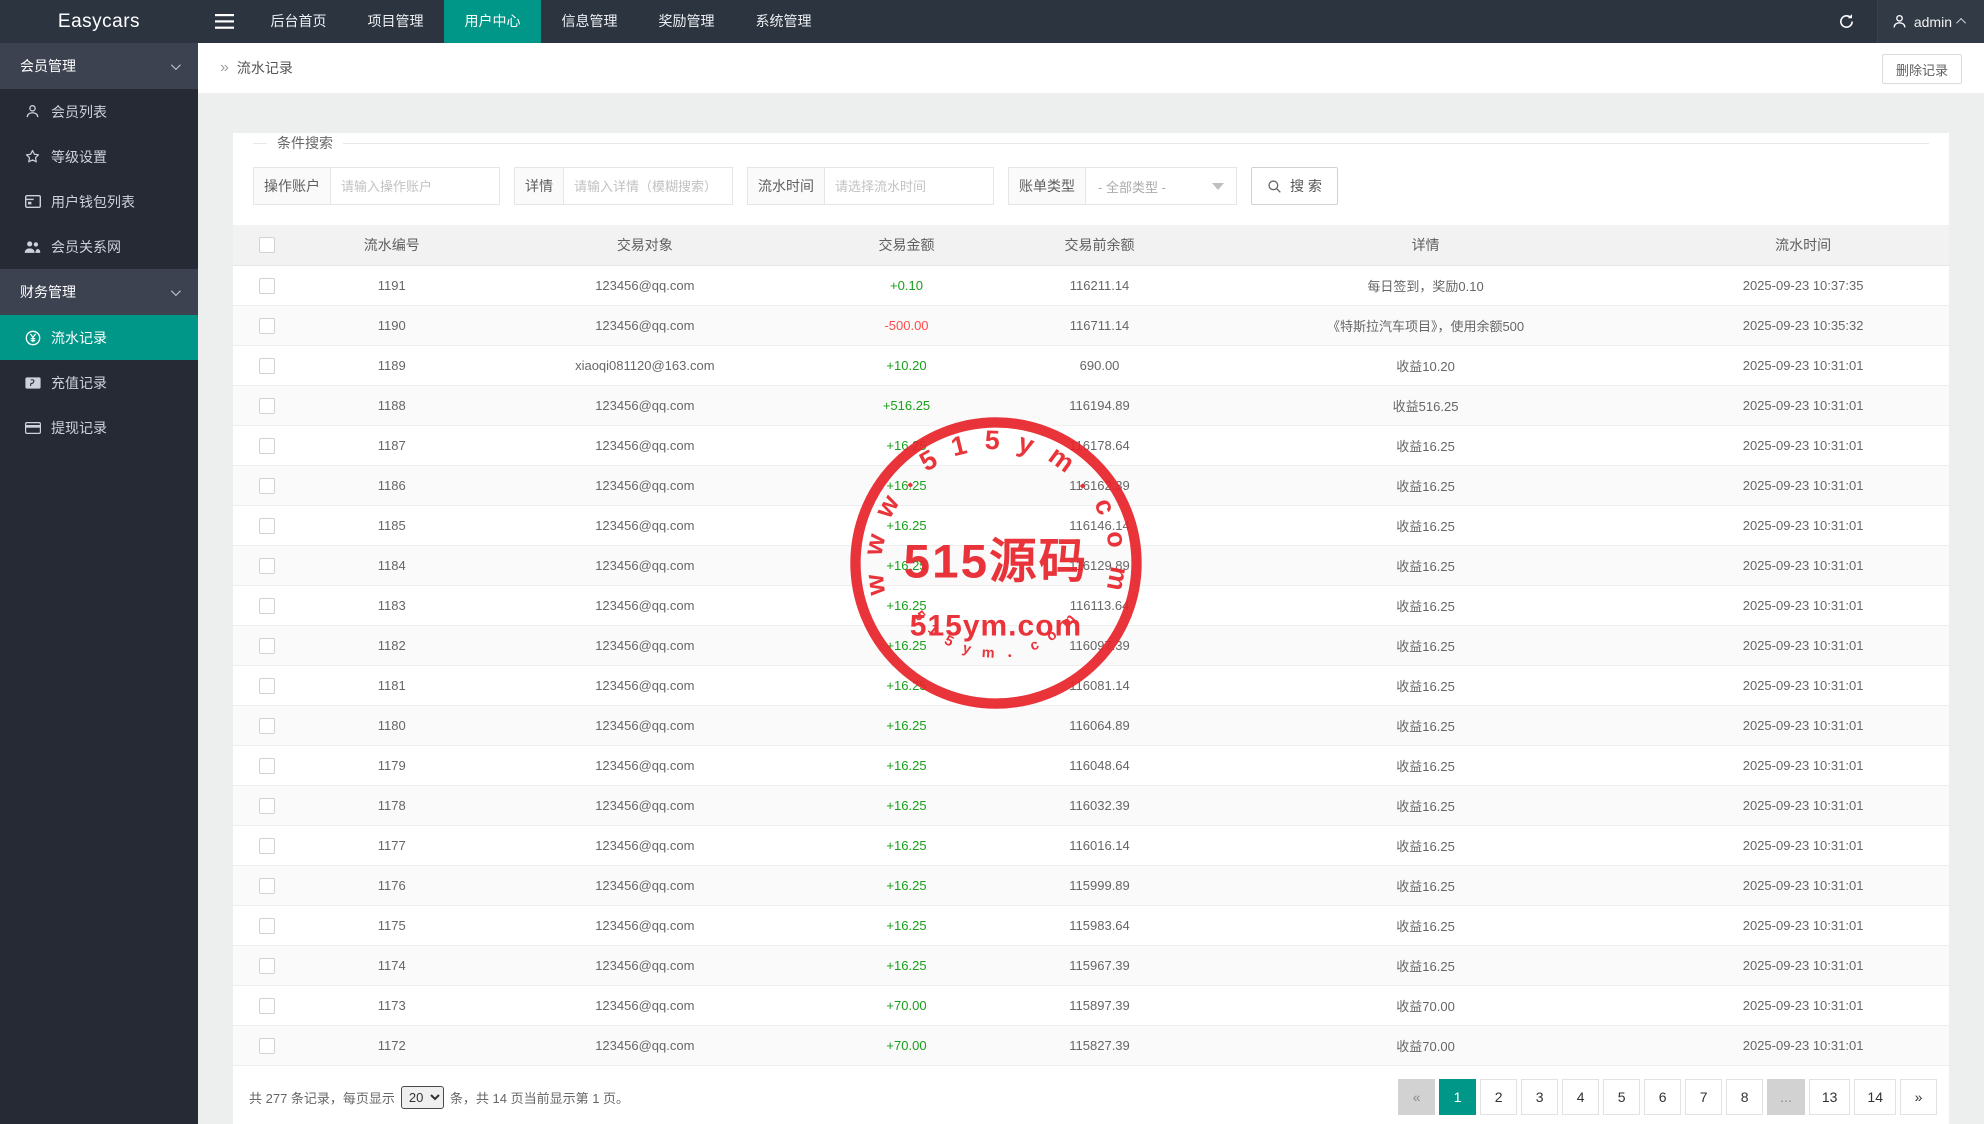  I want to click on filter-group: 详情, so click(623, 186).